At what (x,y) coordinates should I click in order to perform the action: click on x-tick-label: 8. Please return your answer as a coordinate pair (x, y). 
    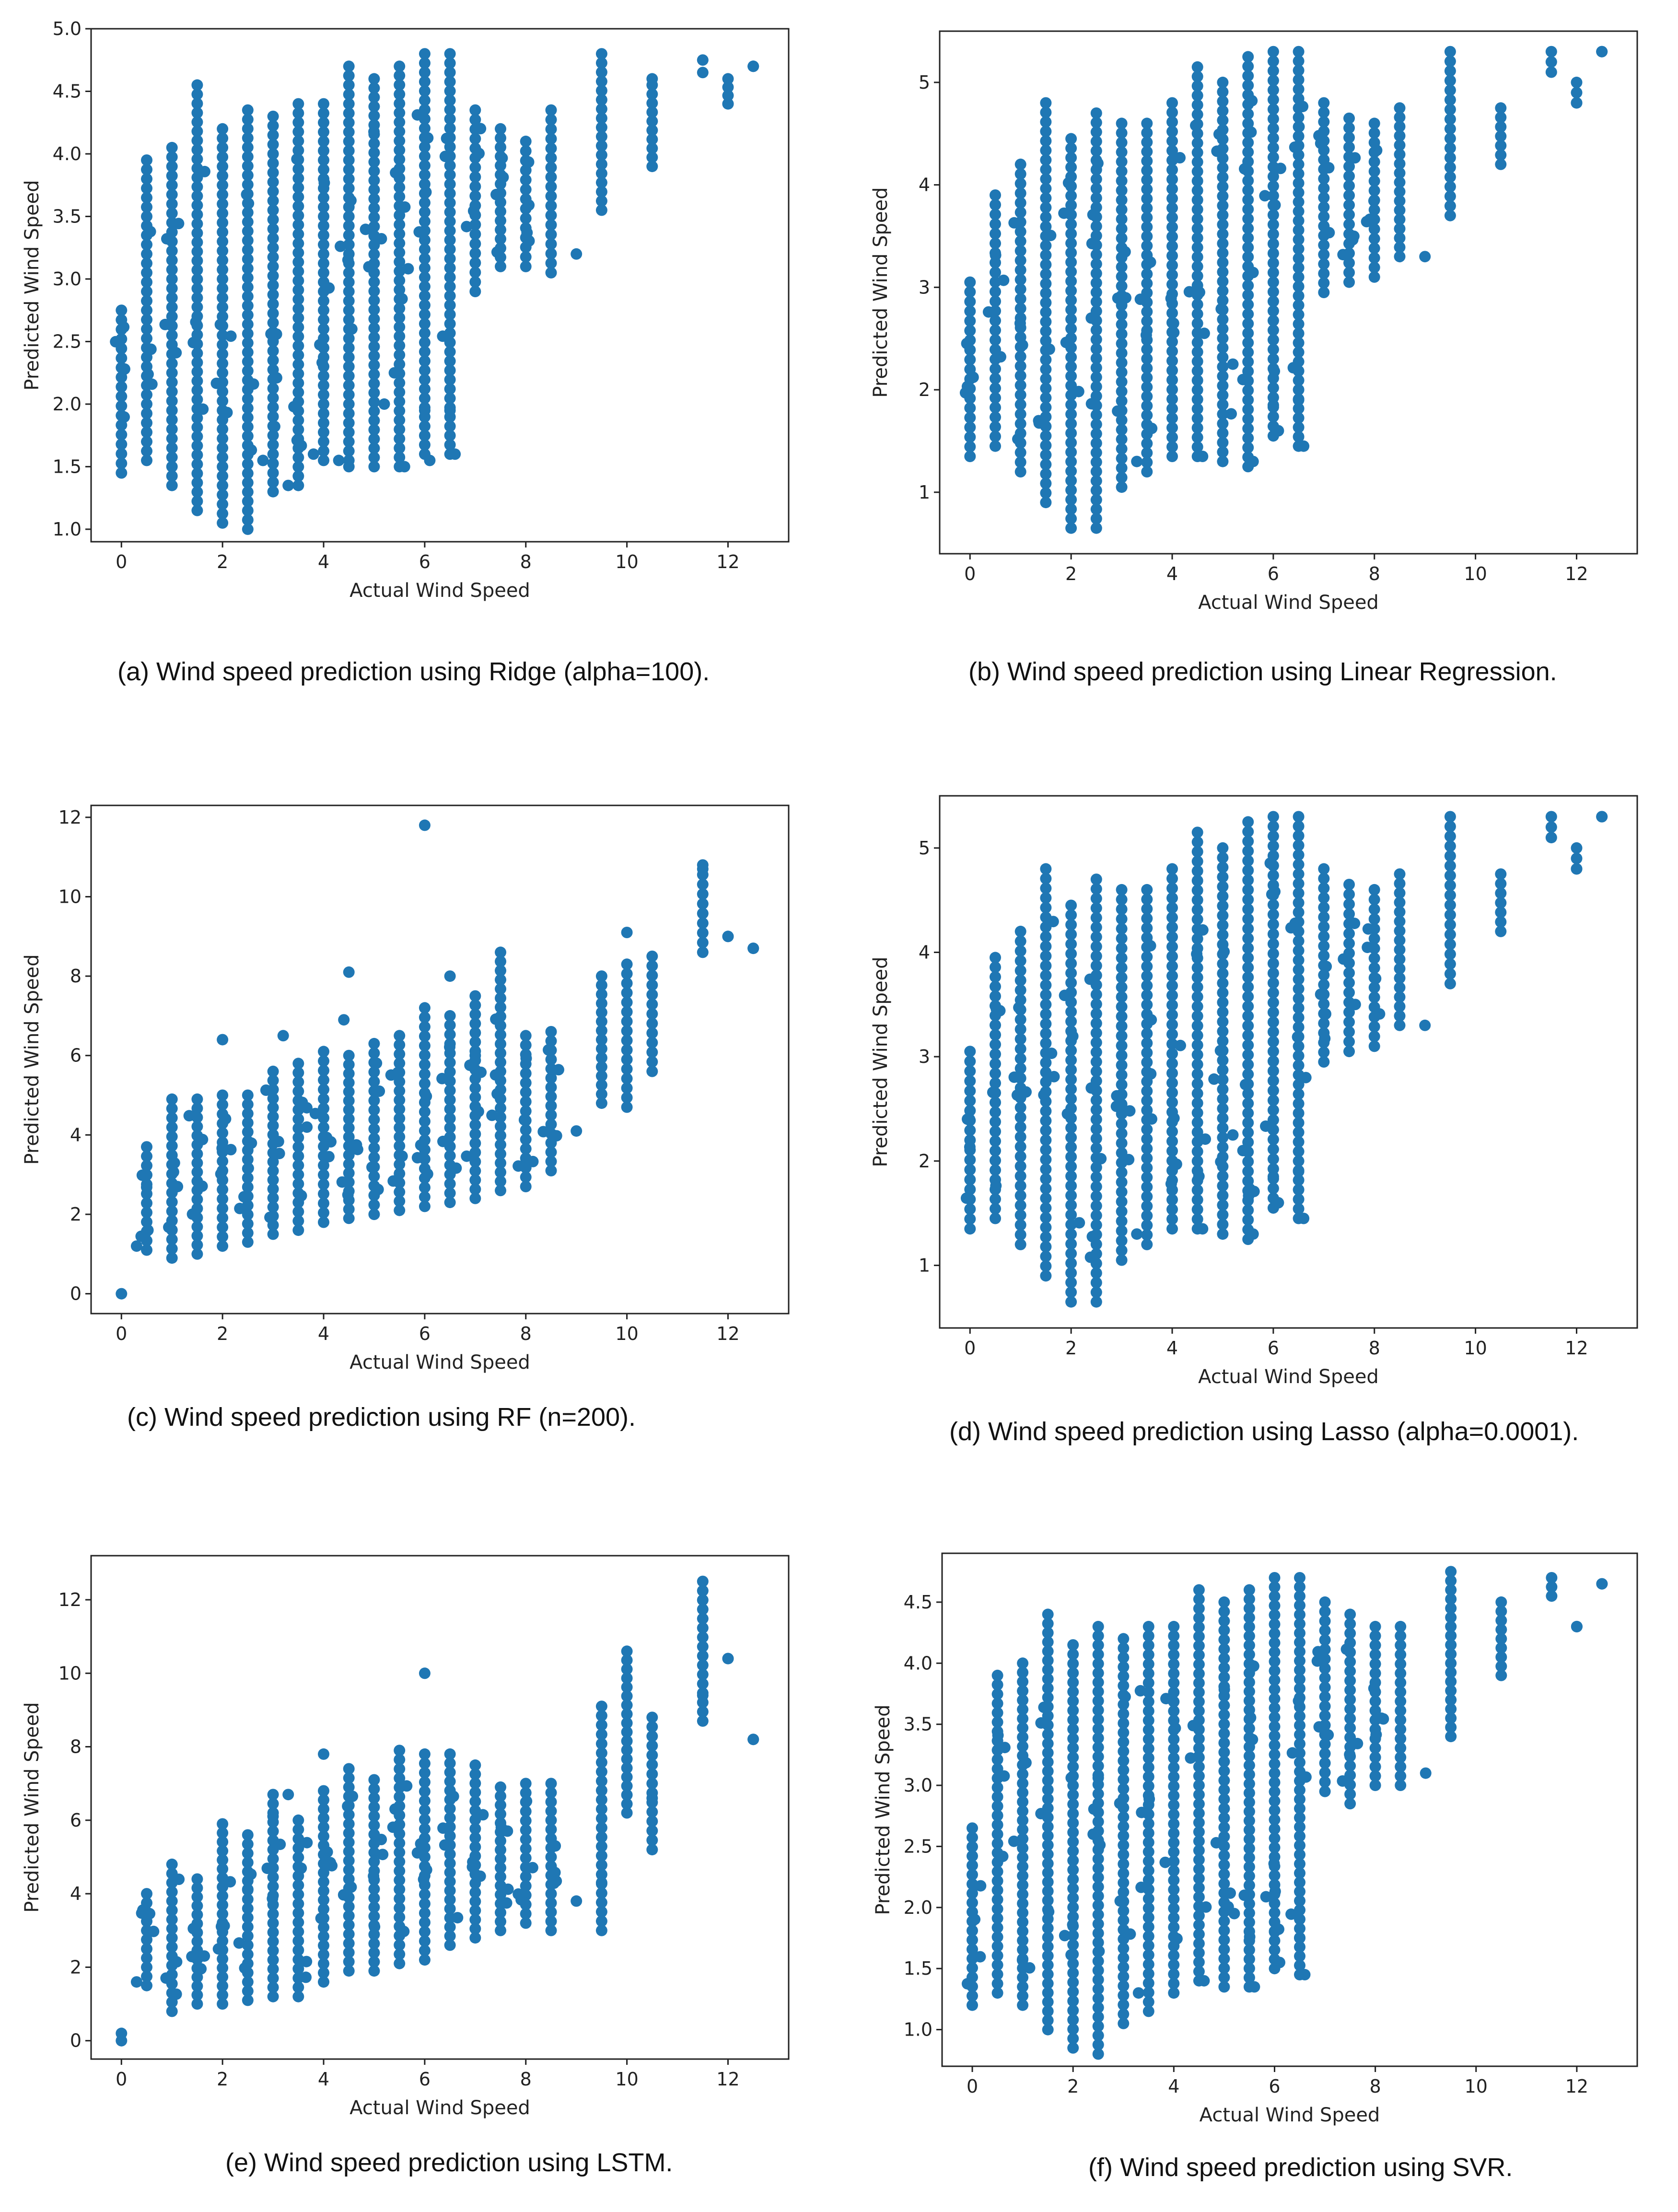
    Looking at the image, I should click on (526, 2079).